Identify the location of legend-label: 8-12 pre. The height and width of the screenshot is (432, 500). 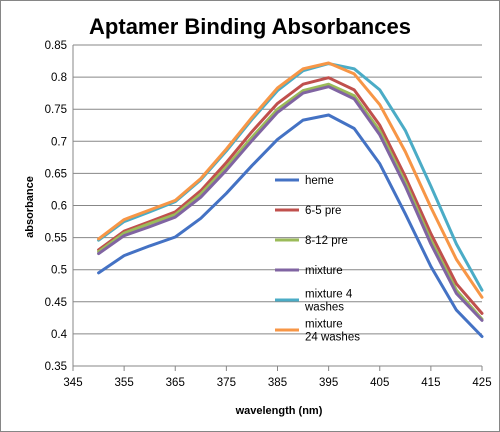
(326, 241).